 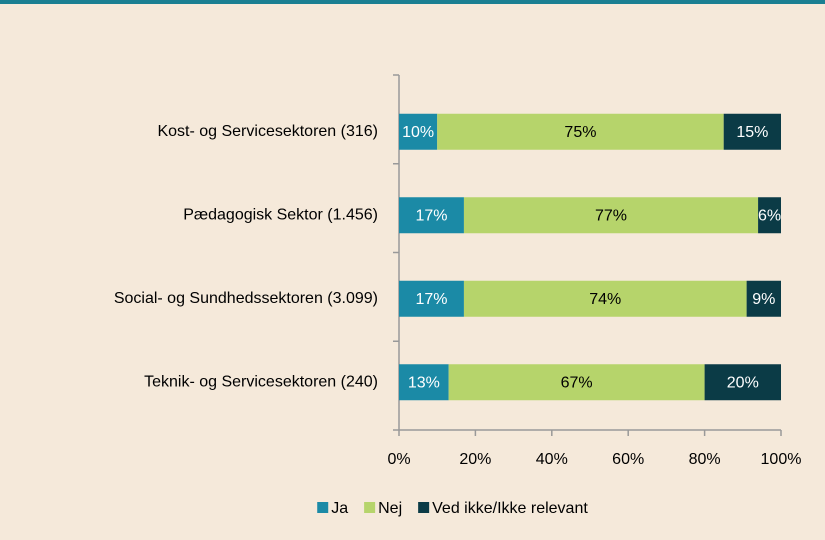 I want to click on x-tick-label: 20%, so click(x=475, y=459).